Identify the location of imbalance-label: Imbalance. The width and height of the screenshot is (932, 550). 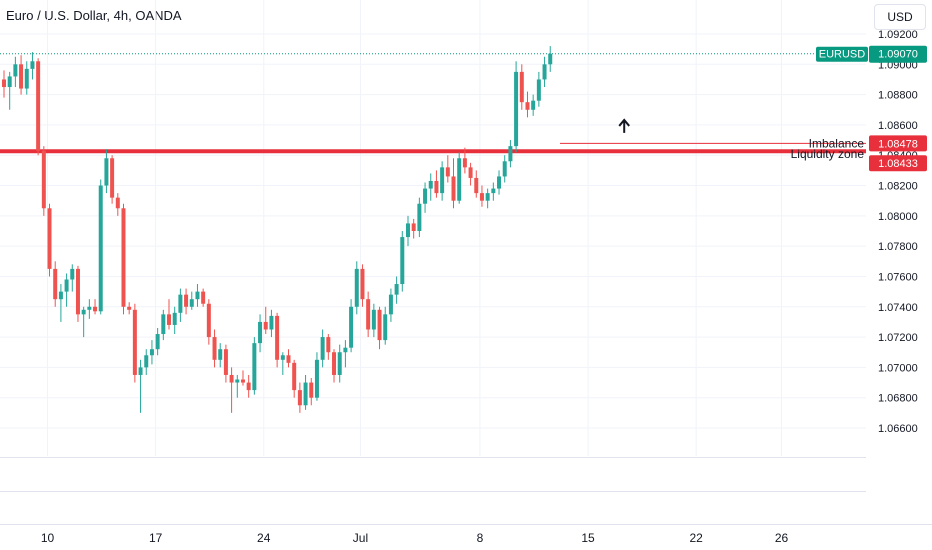
(837, 143).